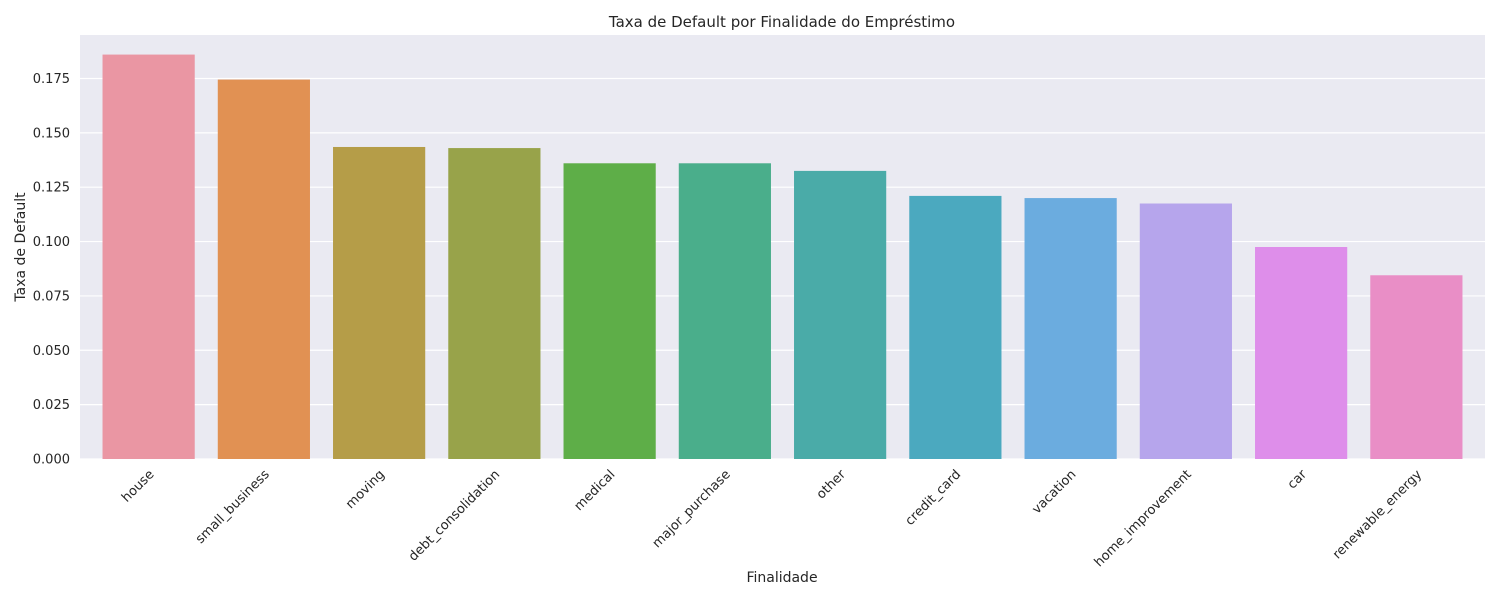  I want to click on y-tick-label: 0.175, so click(51, 79).